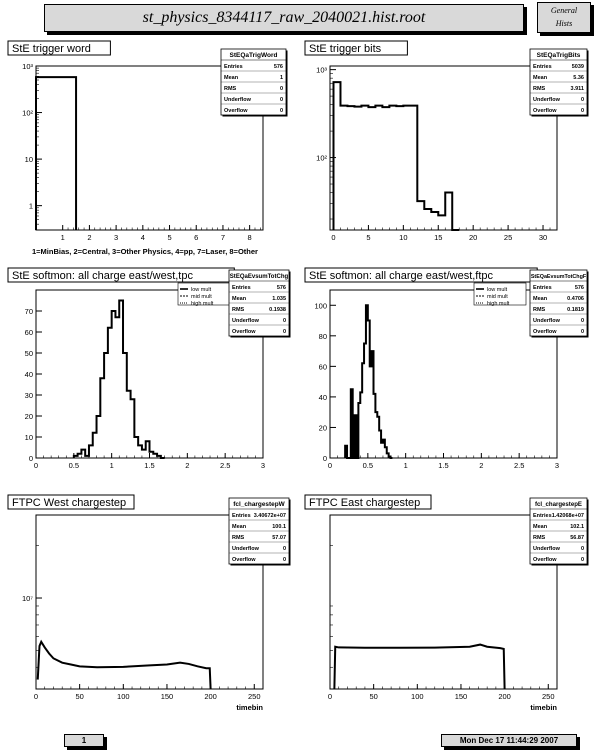 Image resolution: width=599 pixels, height=755 pixels. I want to click on legend-entry: low mult, so click(201, 290).